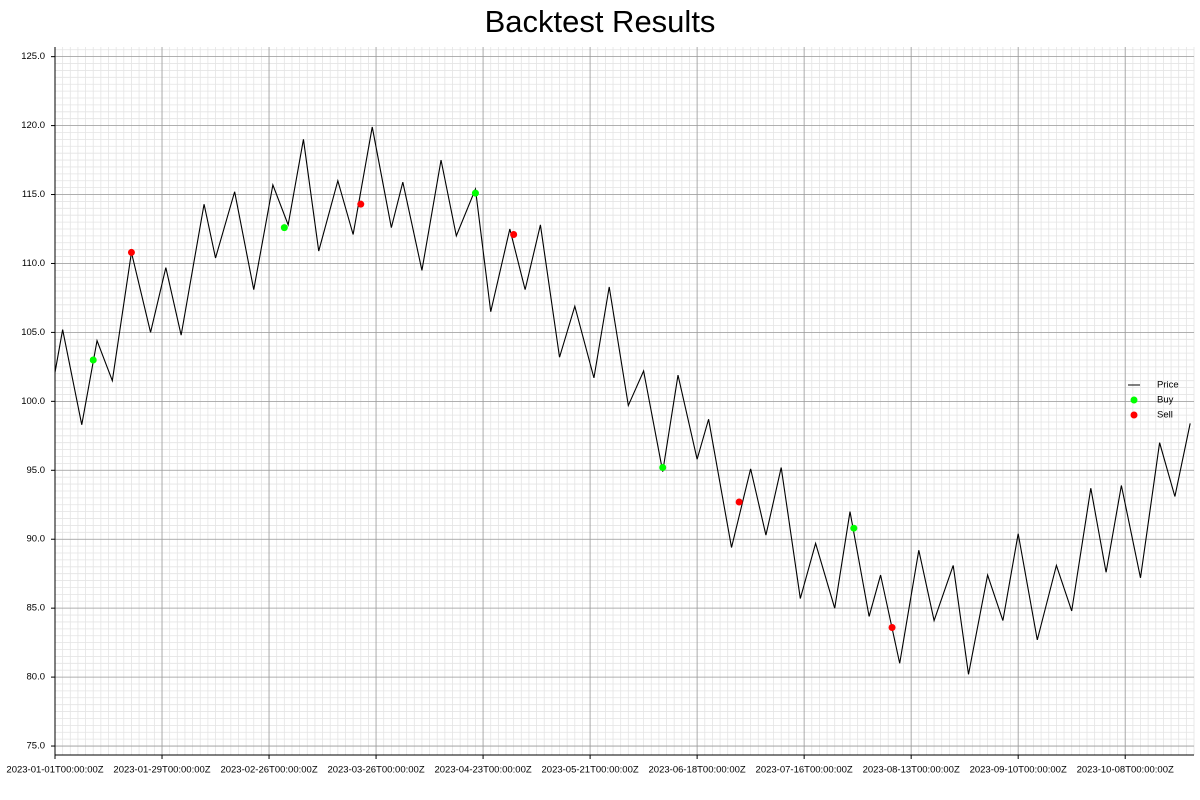  Describe the element at coordinates (911, 770) in the screenshot. I see `x-tick-label: 2023-08-13T00:00:00Z` at that location.